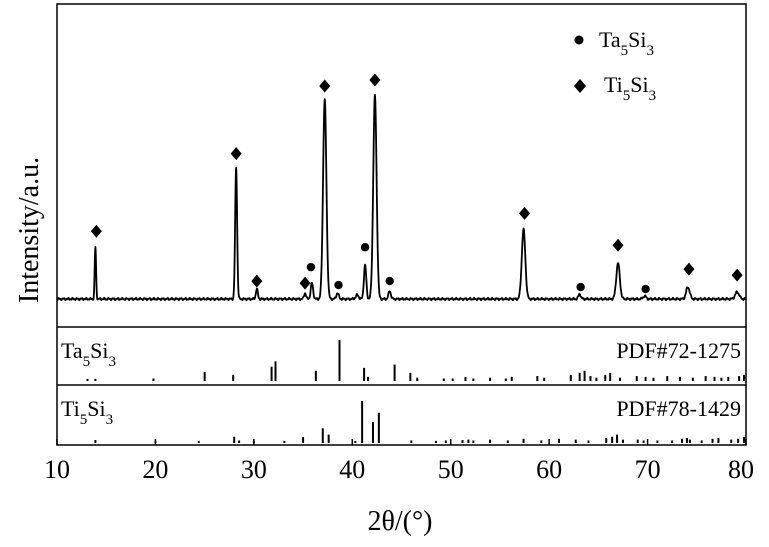 The width and height of the screenshot is (769, 547). Describe the element at coordinates (630, 88) in the screenshot. I see `legend-label-ti5si3: Ti5Si3` at that location.